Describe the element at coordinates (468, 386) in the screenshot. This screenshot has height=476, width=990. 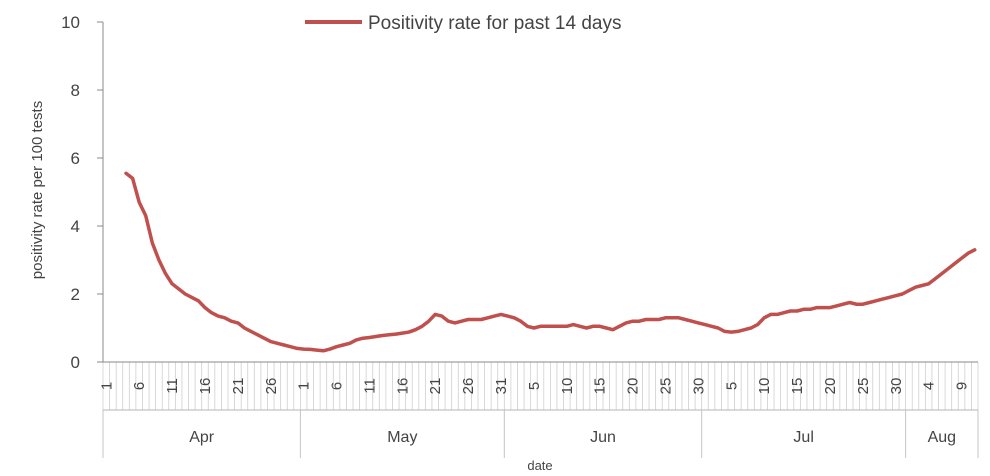
I see `x-day-tick-label: 26` at that location.